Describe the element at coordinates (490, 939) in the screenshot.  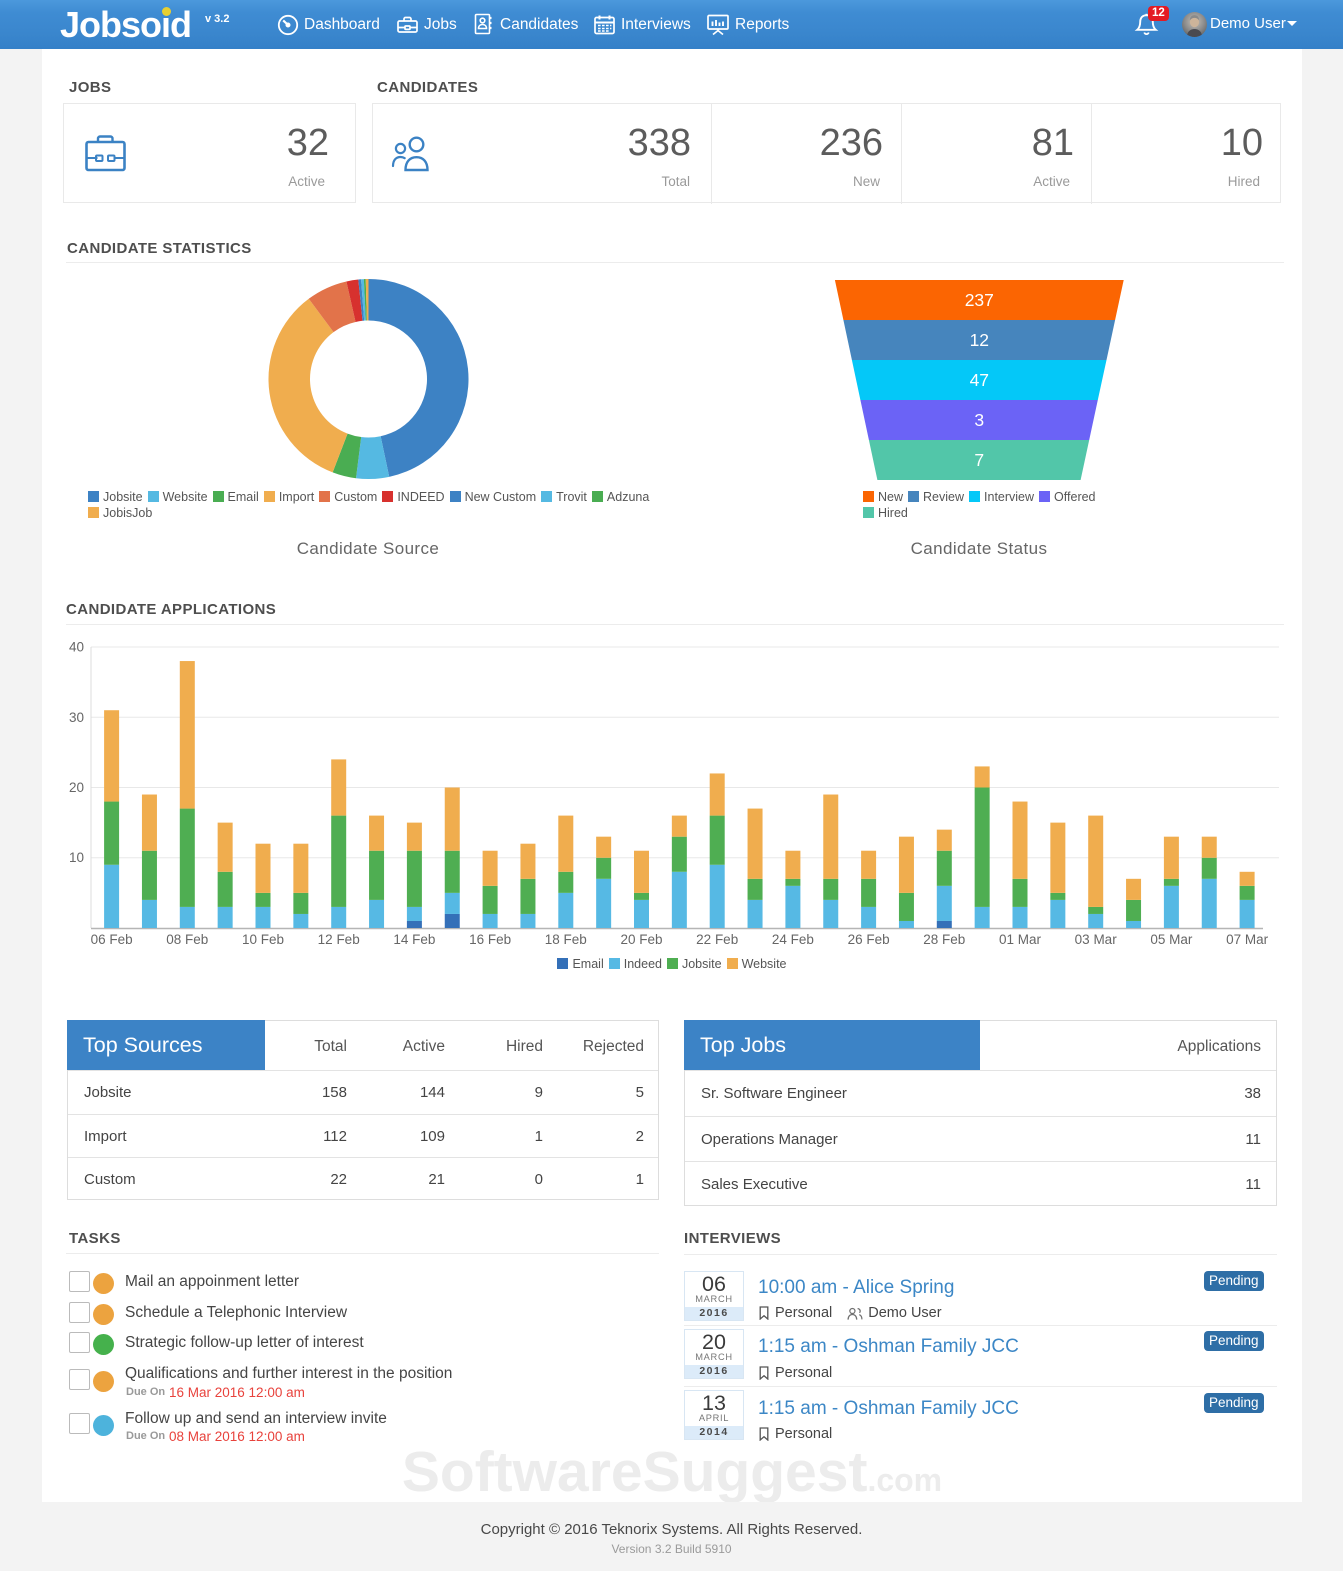
I see `svg-text: 16 Feb` at that location.